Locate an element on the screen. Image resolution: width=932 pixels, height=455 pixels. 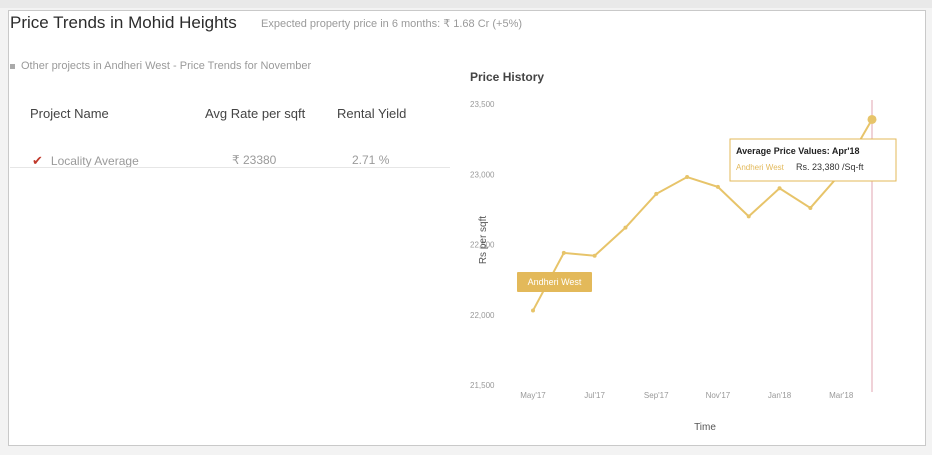
table-divider is located at coordinates (230, 167).